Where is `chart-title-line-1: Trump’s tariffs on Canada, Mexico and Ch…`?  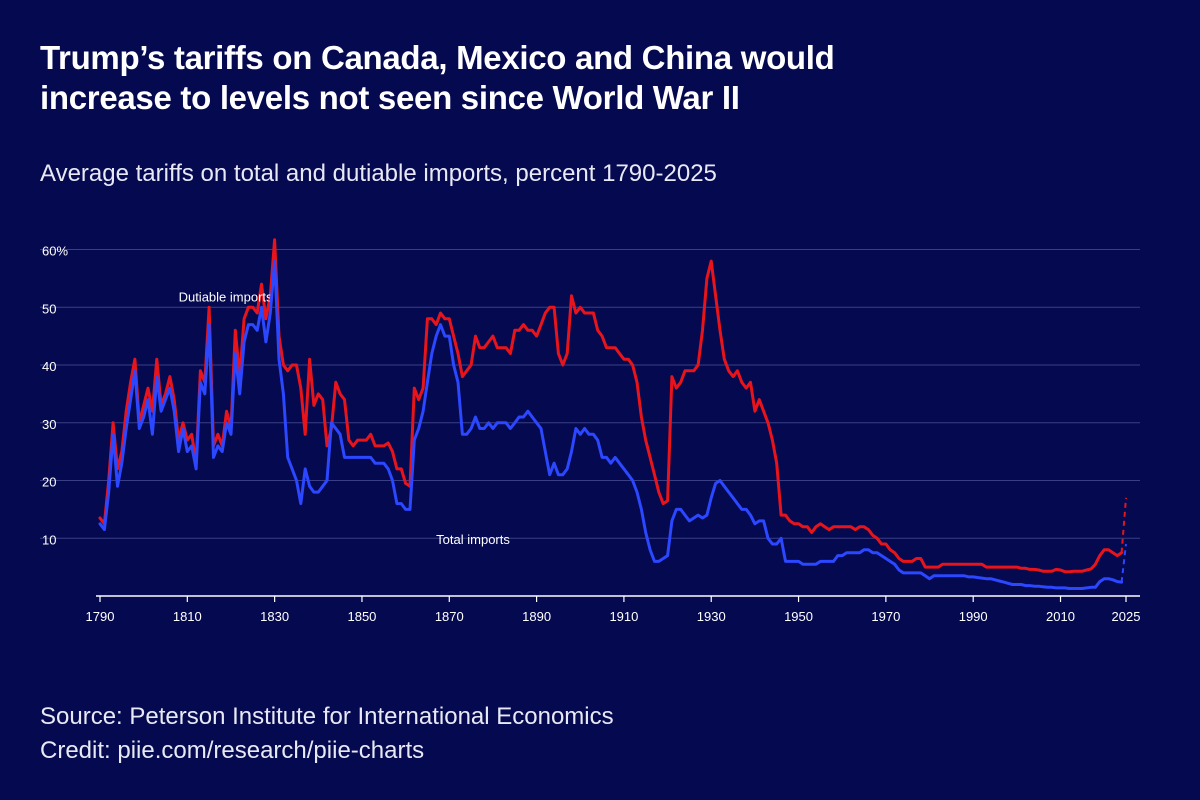
chart-title-line-1: Trump’s tariffs on Canada, Mexico and Ch… is located at coordinates (437, 57).